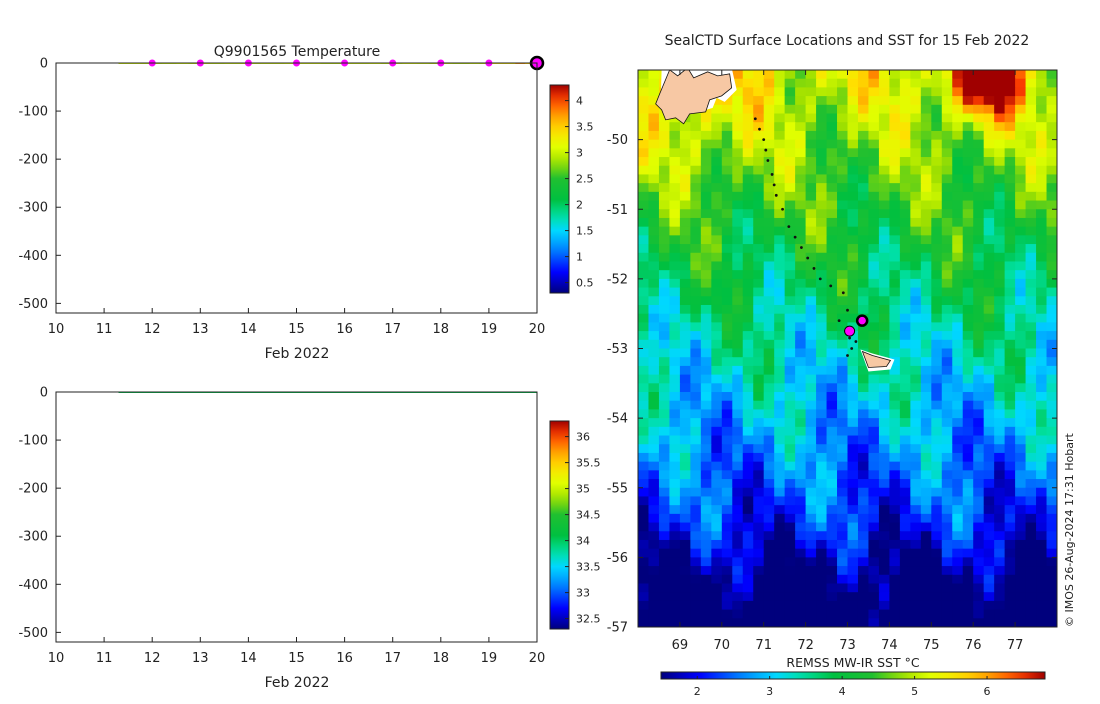  What do you see at coordinates (44, 64) in the screenshot?
I see `y-tick-label: 0` at bounding box center [44, 64].